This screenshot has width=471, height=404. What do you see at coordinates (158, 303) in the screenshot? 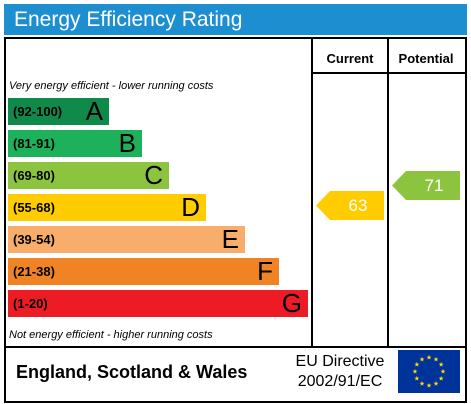
I see `rating-band-g: (1-20) G` at bounding box center [158, 303].